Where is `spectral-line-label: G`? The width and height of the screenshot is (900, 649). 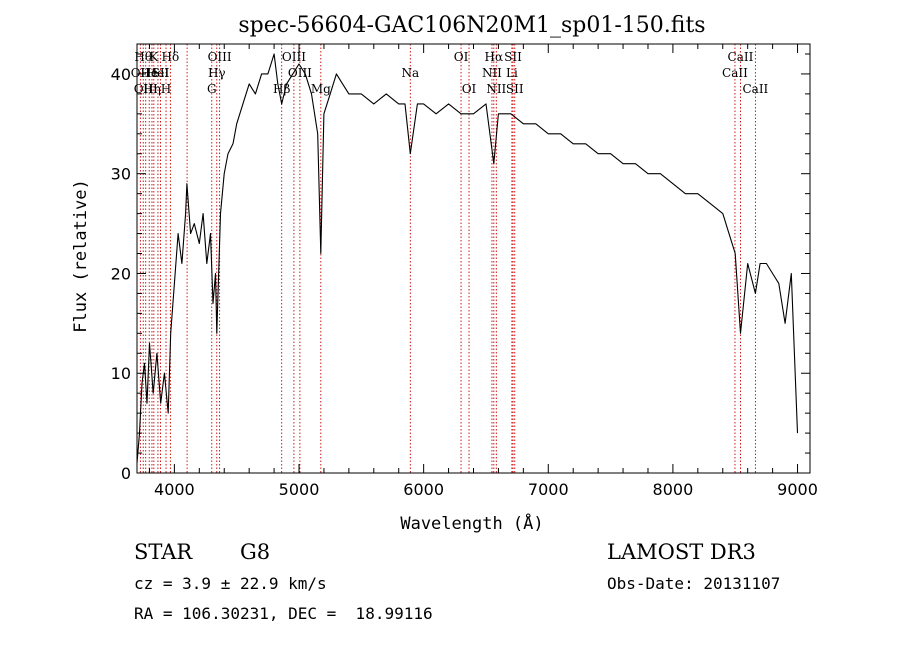
spectral-line-label: G is located at coordinates (212, 89).